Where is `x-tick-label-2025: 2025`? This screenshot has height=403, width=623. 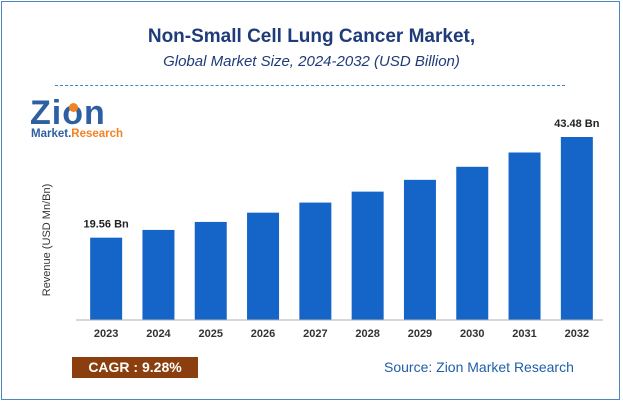 x-tick-label-2025: 2025 is located at coordinates (211, 334).